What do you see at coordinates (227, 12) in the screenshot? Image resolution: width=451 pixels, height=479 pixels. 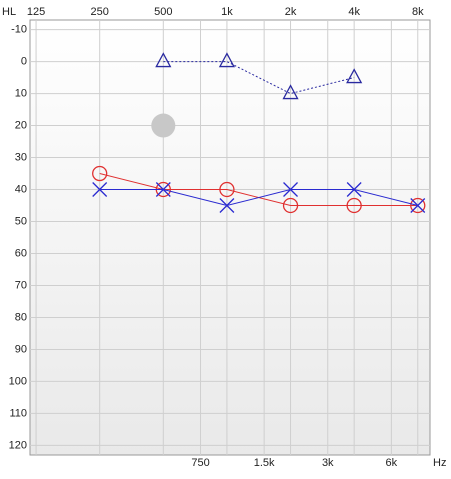 I see `x-tick-label: 1k` at bounding box center [227, 12].